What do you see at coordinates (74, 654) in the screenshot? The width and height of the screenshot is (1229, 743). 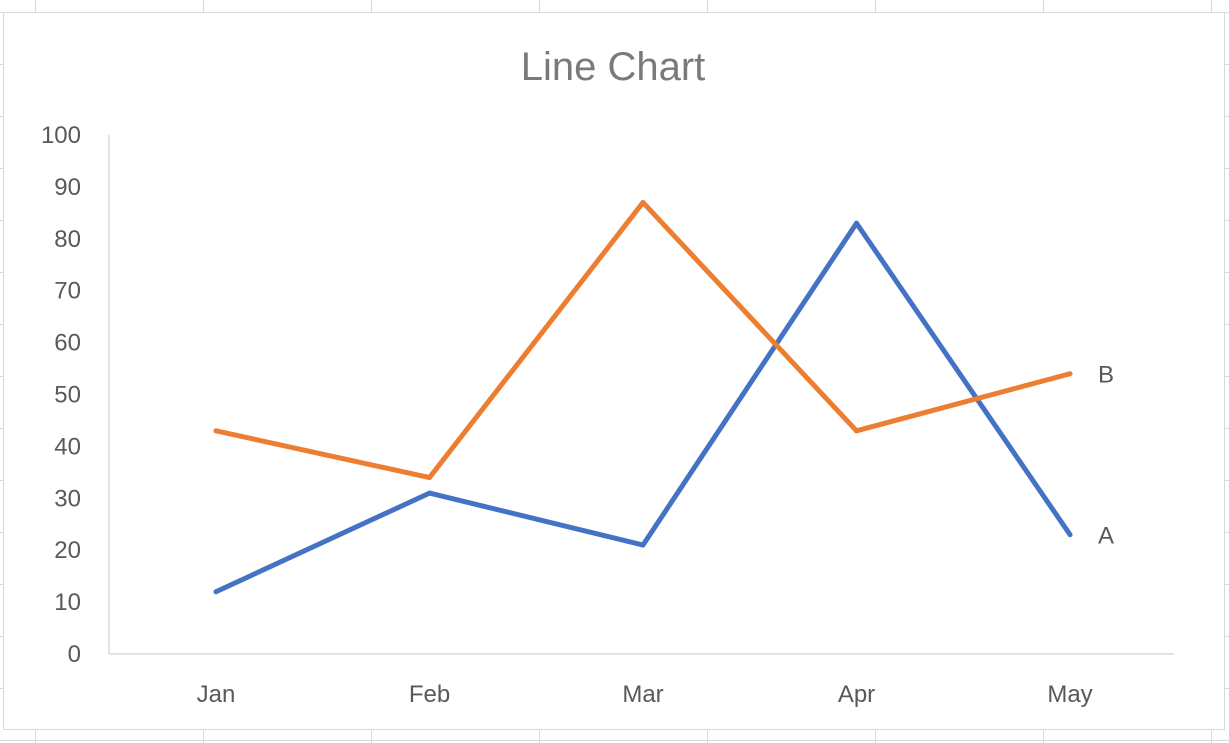 I see `y-tick-label: 0` at bounding box center [74, 654].